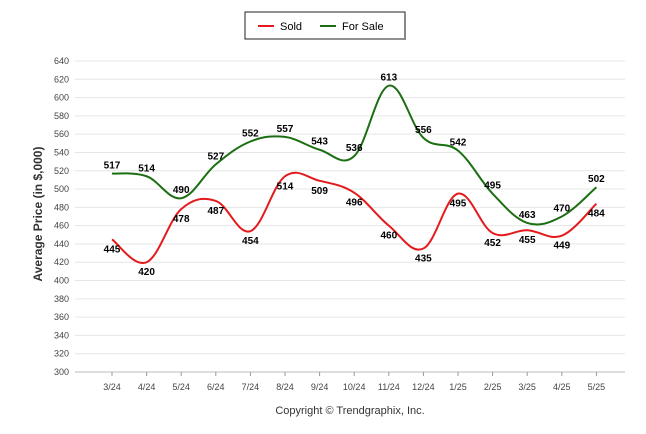 This screenshot has width=646, height=434. I want to click on y-tick-label: 640, so click(61, 61).